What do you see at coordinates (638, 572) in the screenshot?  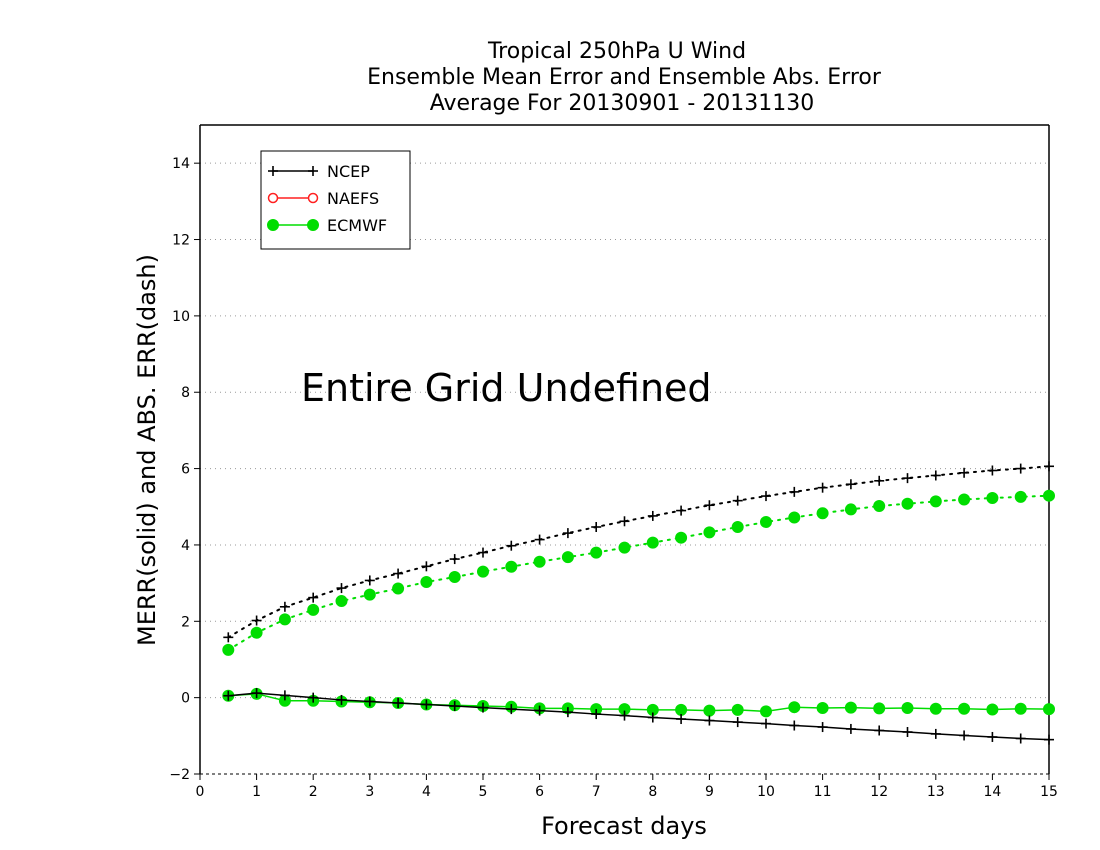 I see `ecmwf-abs_err-line` at bounding box center [638, 572].